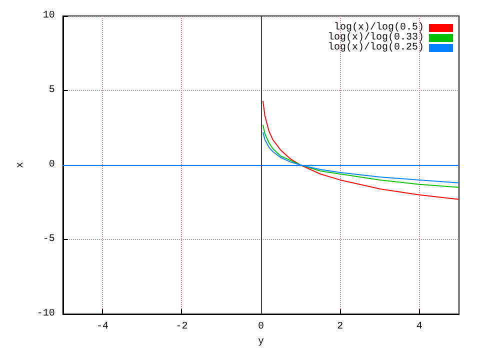 Image resolution: width=480 pixels, height=360 pixels. I want to click on x-tick-label: 4, so click(419, 327).